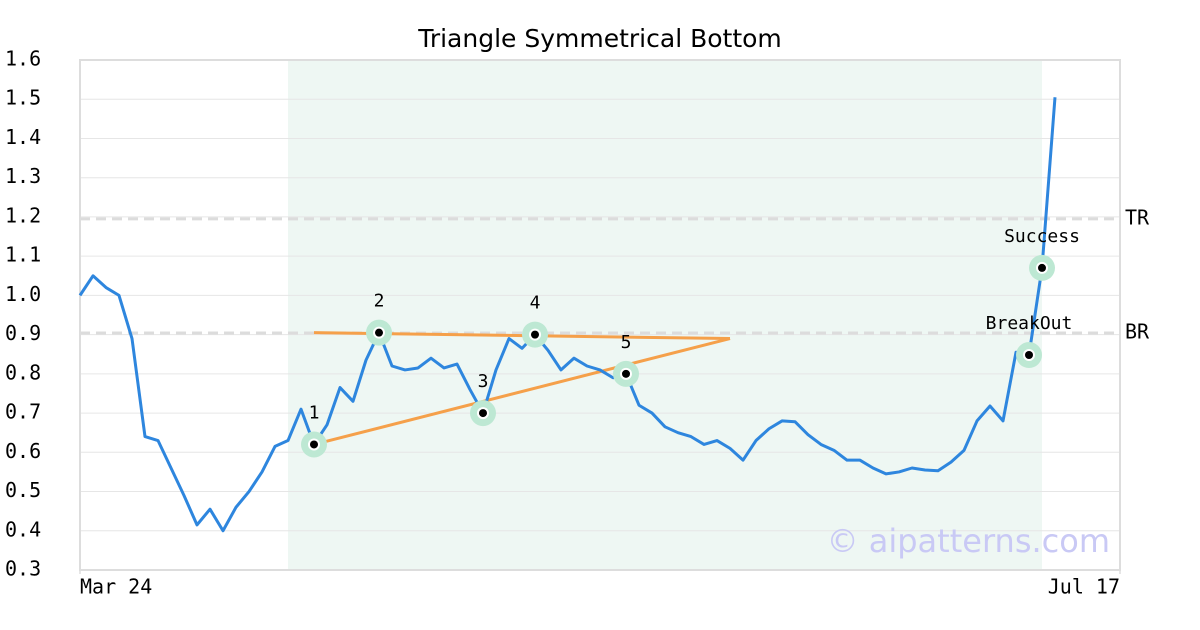 The width and height of the screenshot is (1200, 630). I want to click on y-tick-label: 0.5, so click(23, 490).